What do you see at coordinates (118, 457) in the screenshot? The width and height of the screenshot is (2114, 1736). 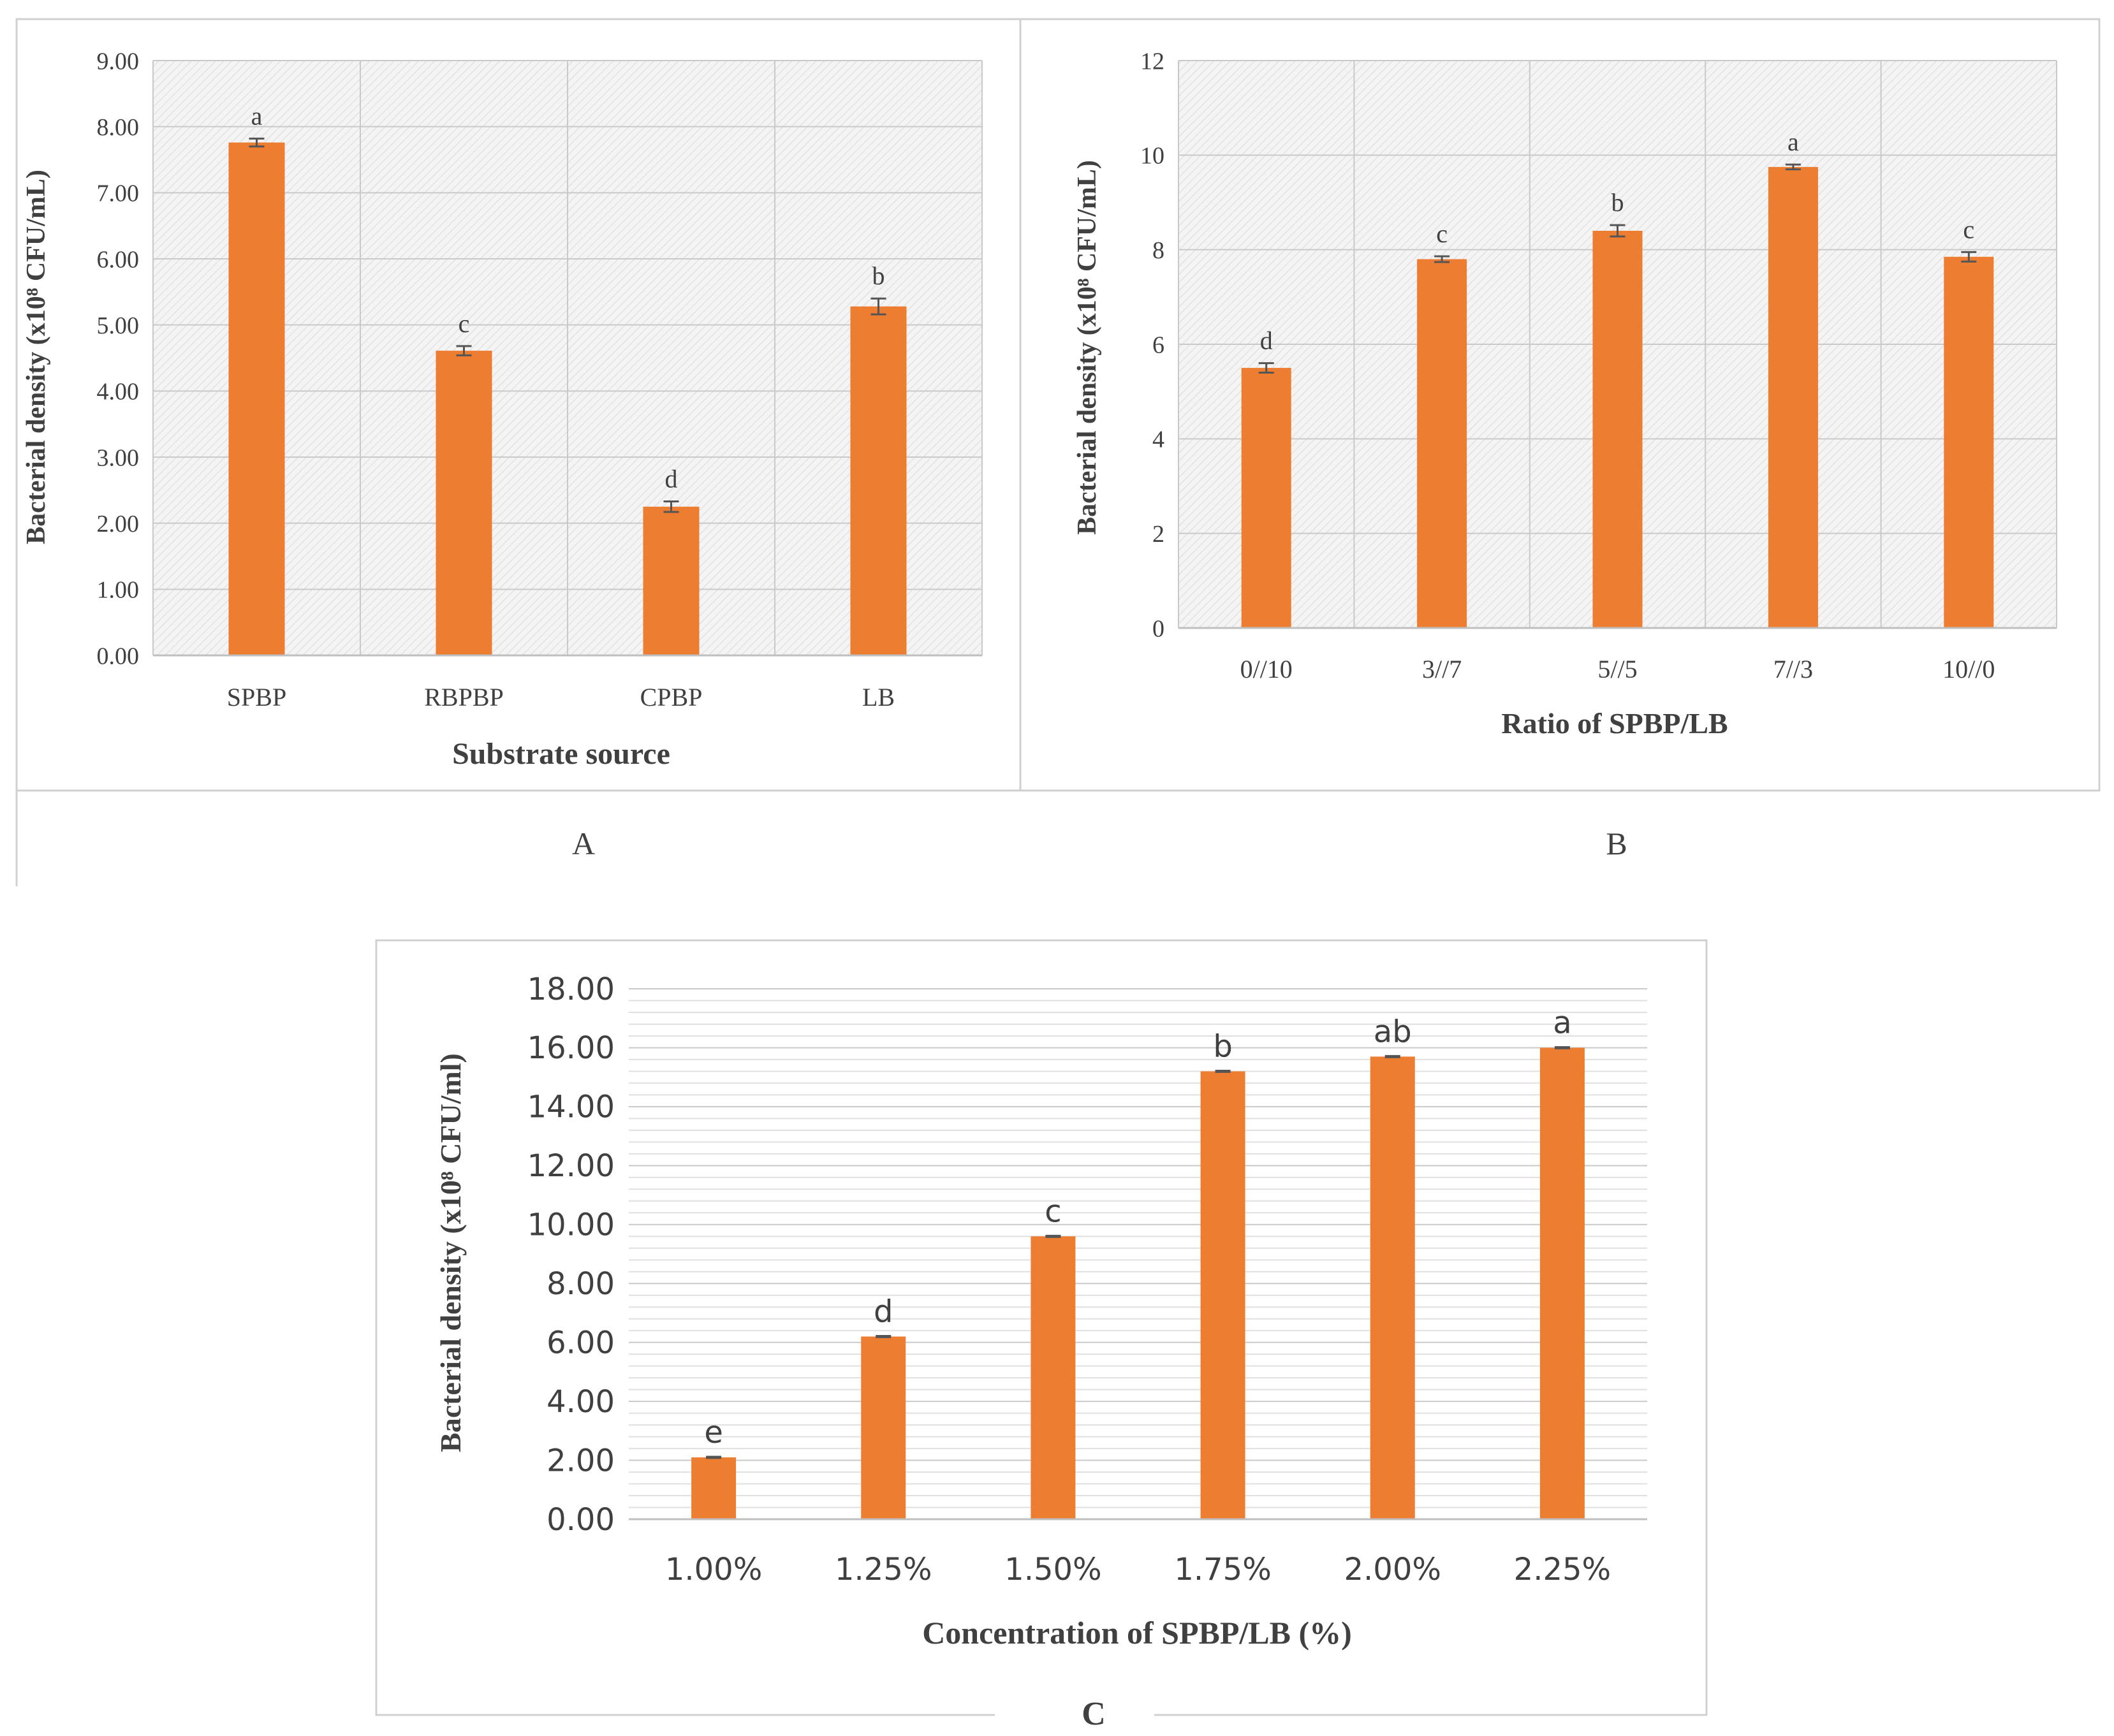 I see `chart-a-ytick-label: 3.00` at bounding box center [118, 457].